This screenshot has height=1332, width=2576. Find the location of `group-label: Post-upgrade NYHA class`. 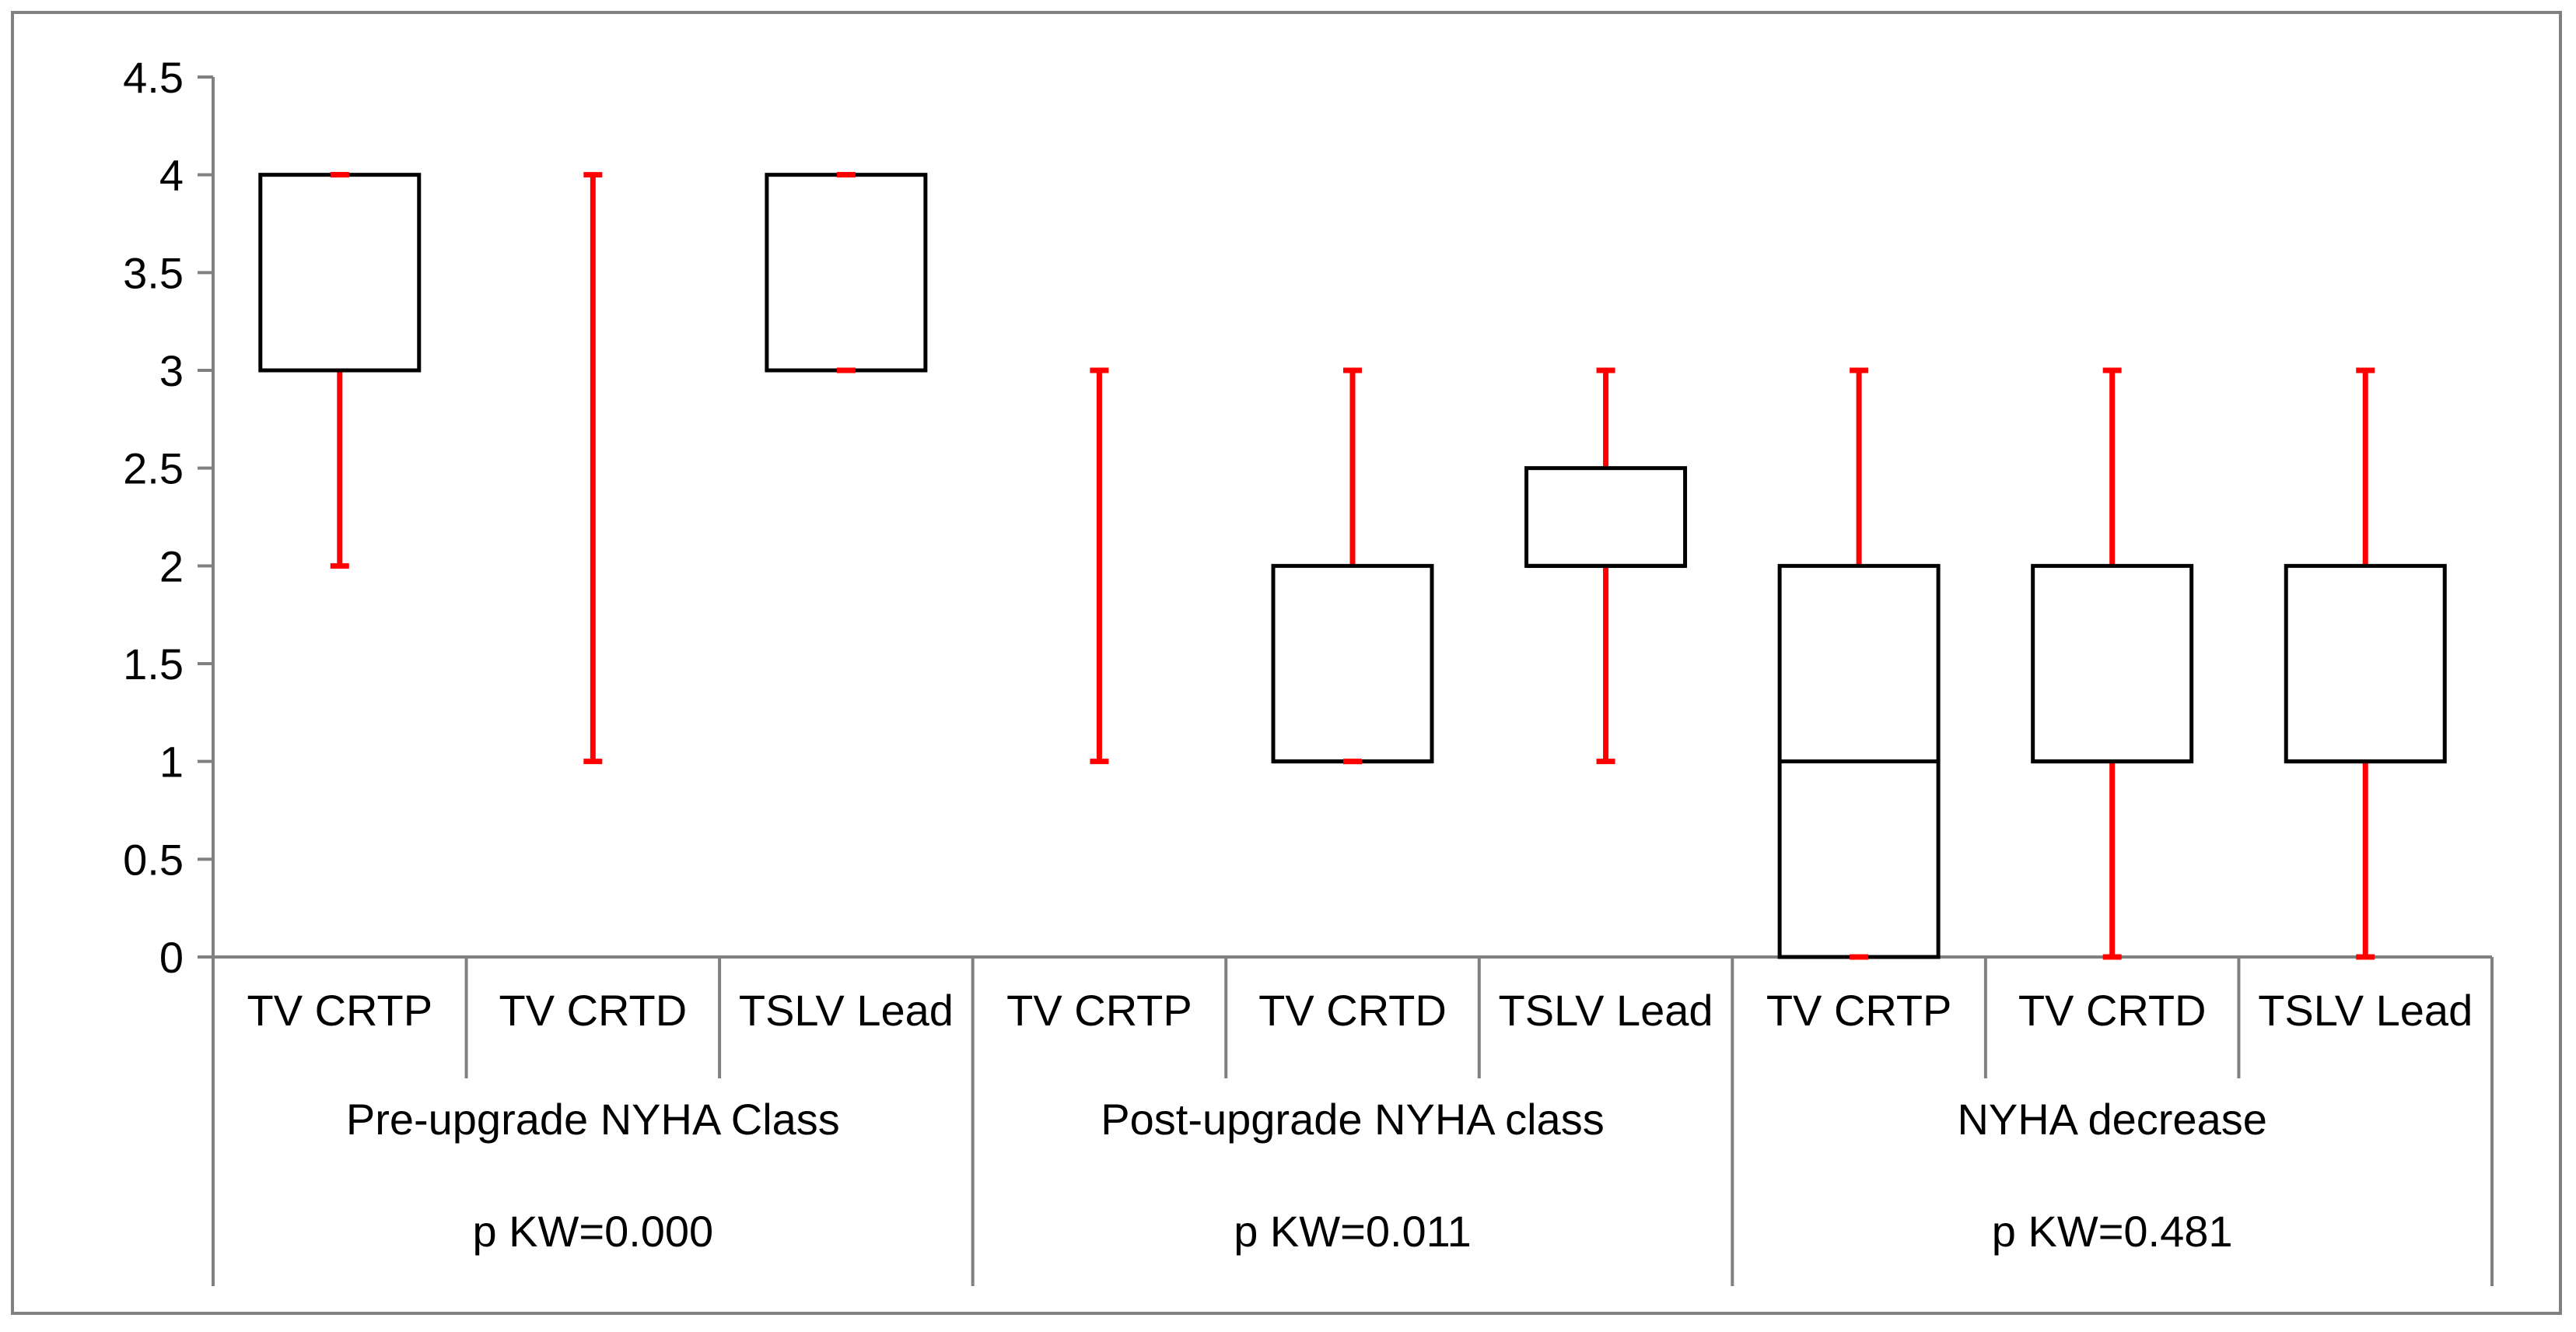

group-label: Post-upgrade NYHA class is located at coordinates (1353, 1119).